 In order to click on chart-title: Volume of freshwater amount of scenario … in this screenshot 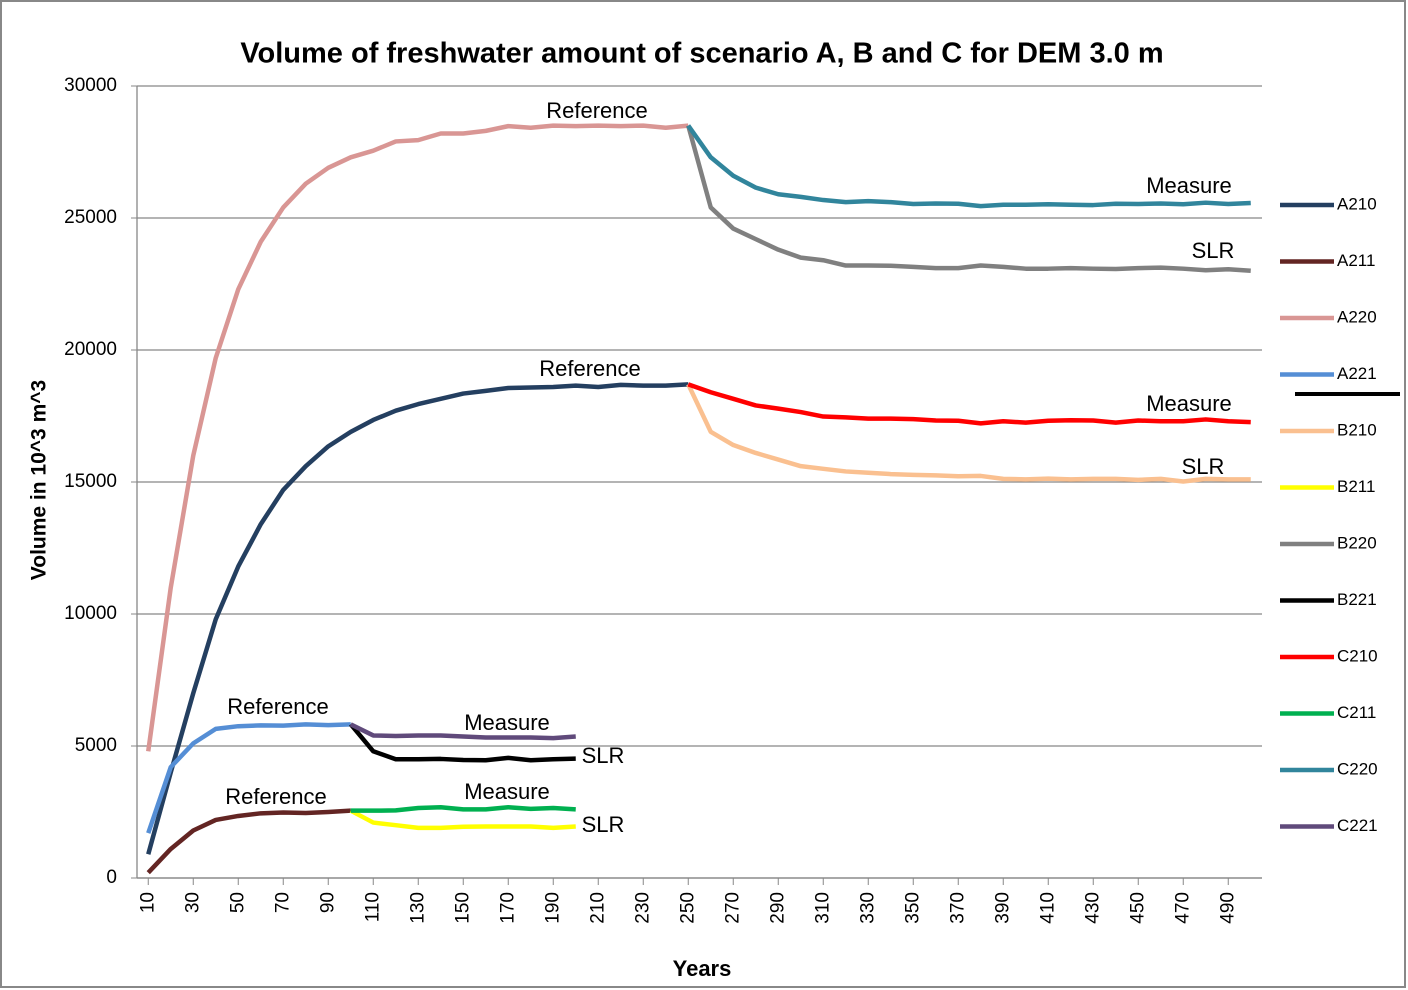, I will do `click(701, 54)`.